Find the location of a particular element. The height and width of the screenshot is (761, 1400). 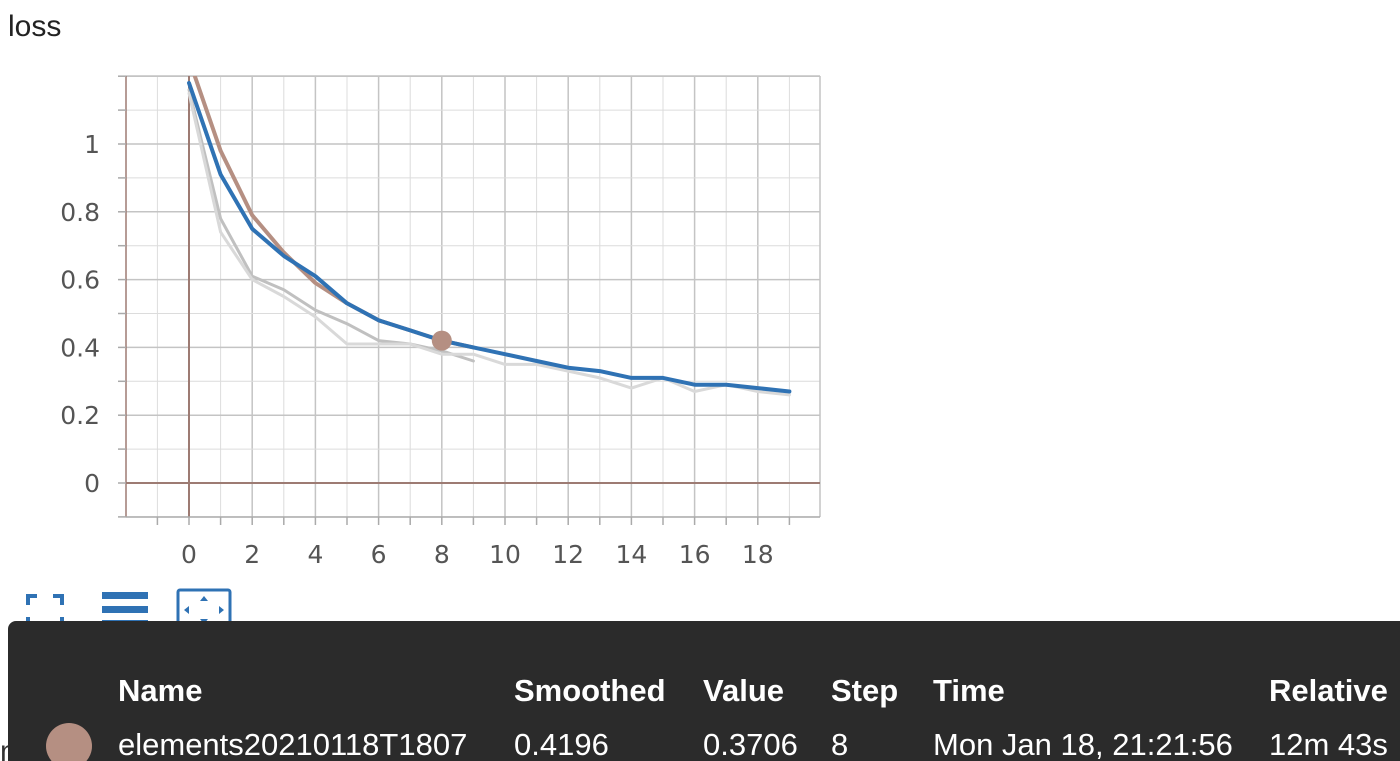

x-tick-label: 12 is located at coordinates (568, 554).